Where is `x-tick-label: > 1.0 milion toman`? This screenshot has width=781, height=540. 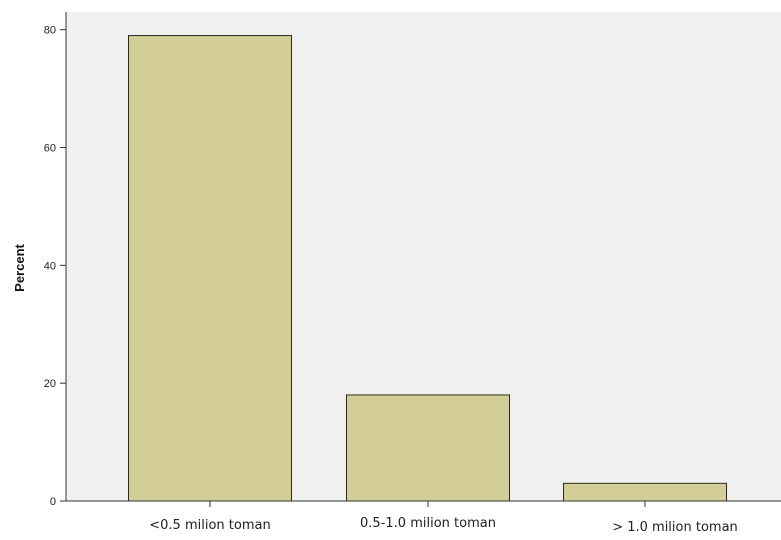
x-tick-label: > 1.0 milion toman is located at coordinates (675, 527).